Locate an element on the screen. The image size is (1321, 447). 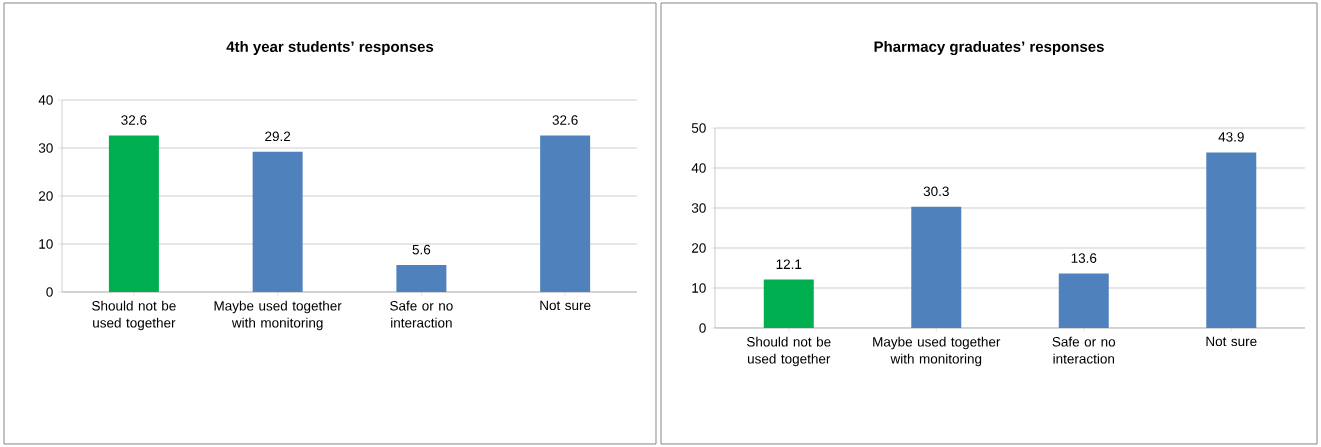
y-tick-label: 50 is located at coordinates (698, 128).